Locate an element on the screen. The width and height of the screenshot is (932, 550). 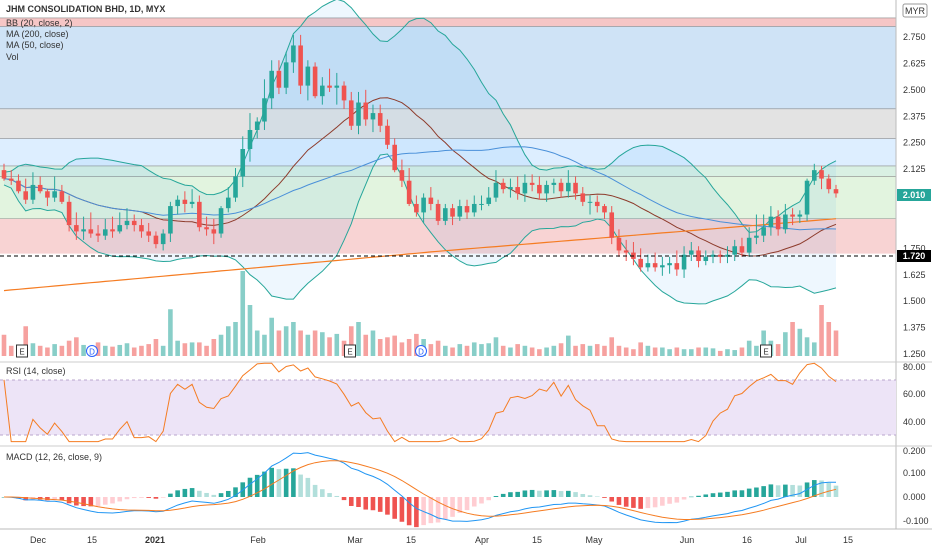
time-tick-1: 15 is located at coordinates (92, 540).